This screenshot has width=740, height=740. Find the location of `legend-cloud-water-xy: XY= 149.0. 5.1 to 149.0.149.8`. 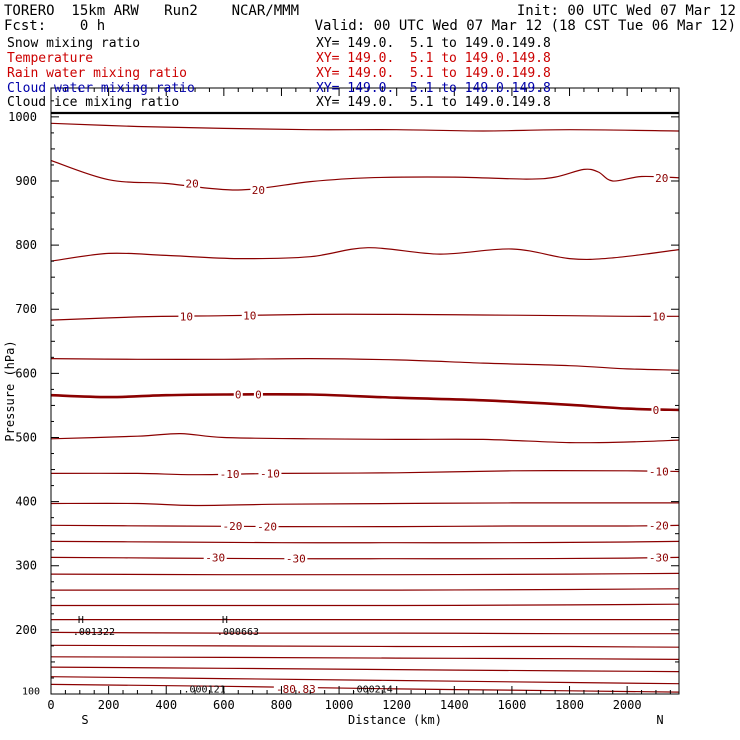

legend-cloud-water-xy: XY= 149.0. 5.1 to 149.0.149.8 is located at coordinates (433, 88).